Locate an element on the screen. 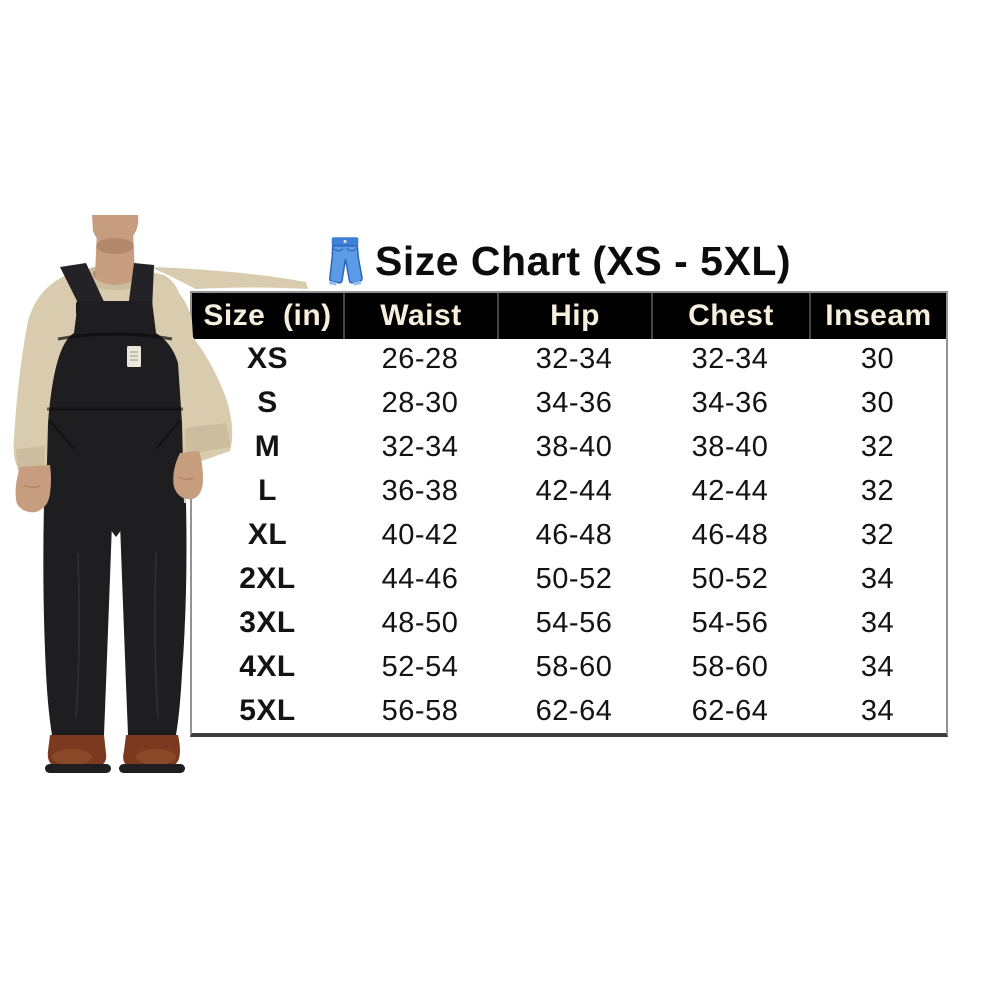  model-hand-left is located at coordinates (33, 489).